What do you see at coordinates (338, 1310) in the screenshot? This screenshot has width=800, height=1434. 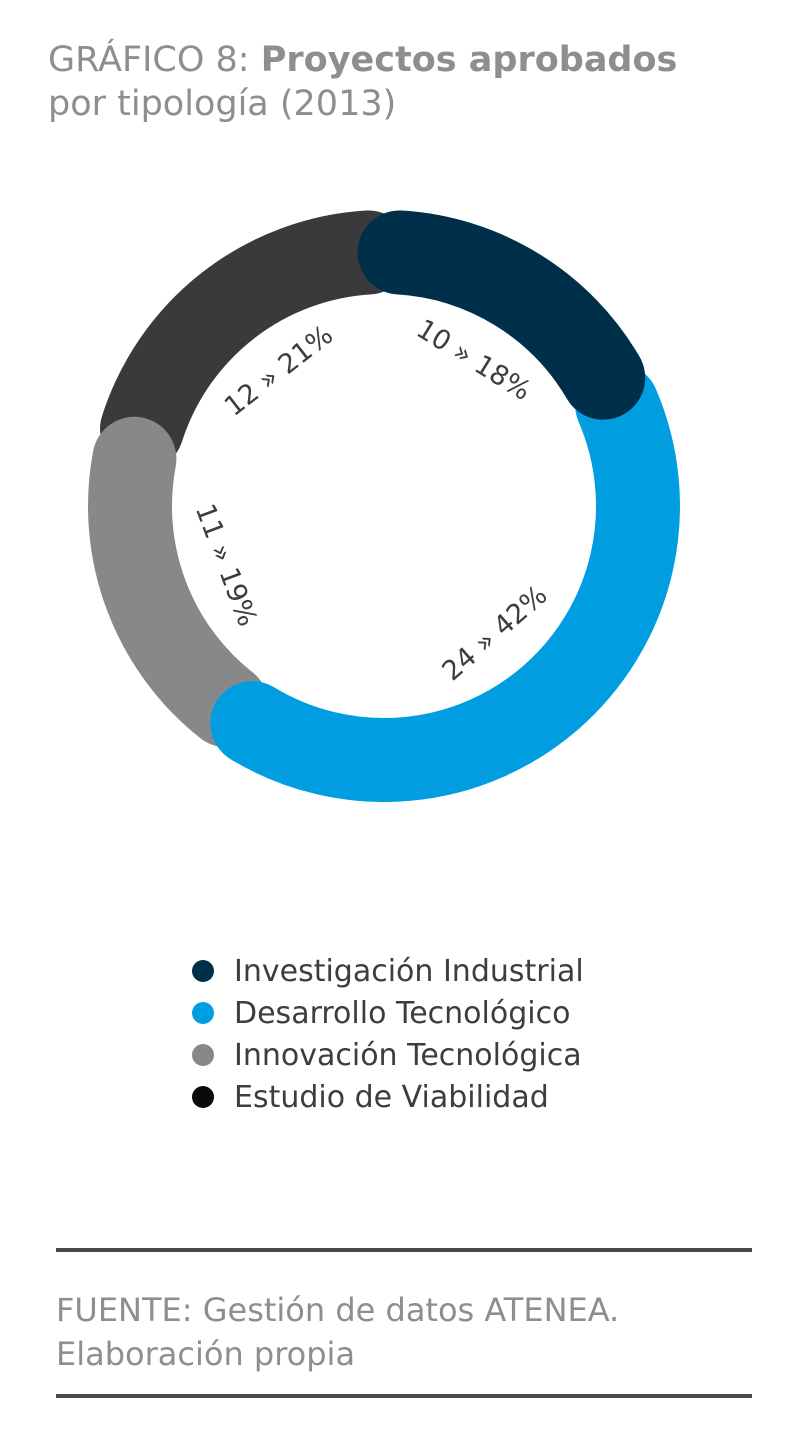 I see `source-line-1: FUENTE: Gestión de datos ATENEA.` at bounding box center [338, 1310].